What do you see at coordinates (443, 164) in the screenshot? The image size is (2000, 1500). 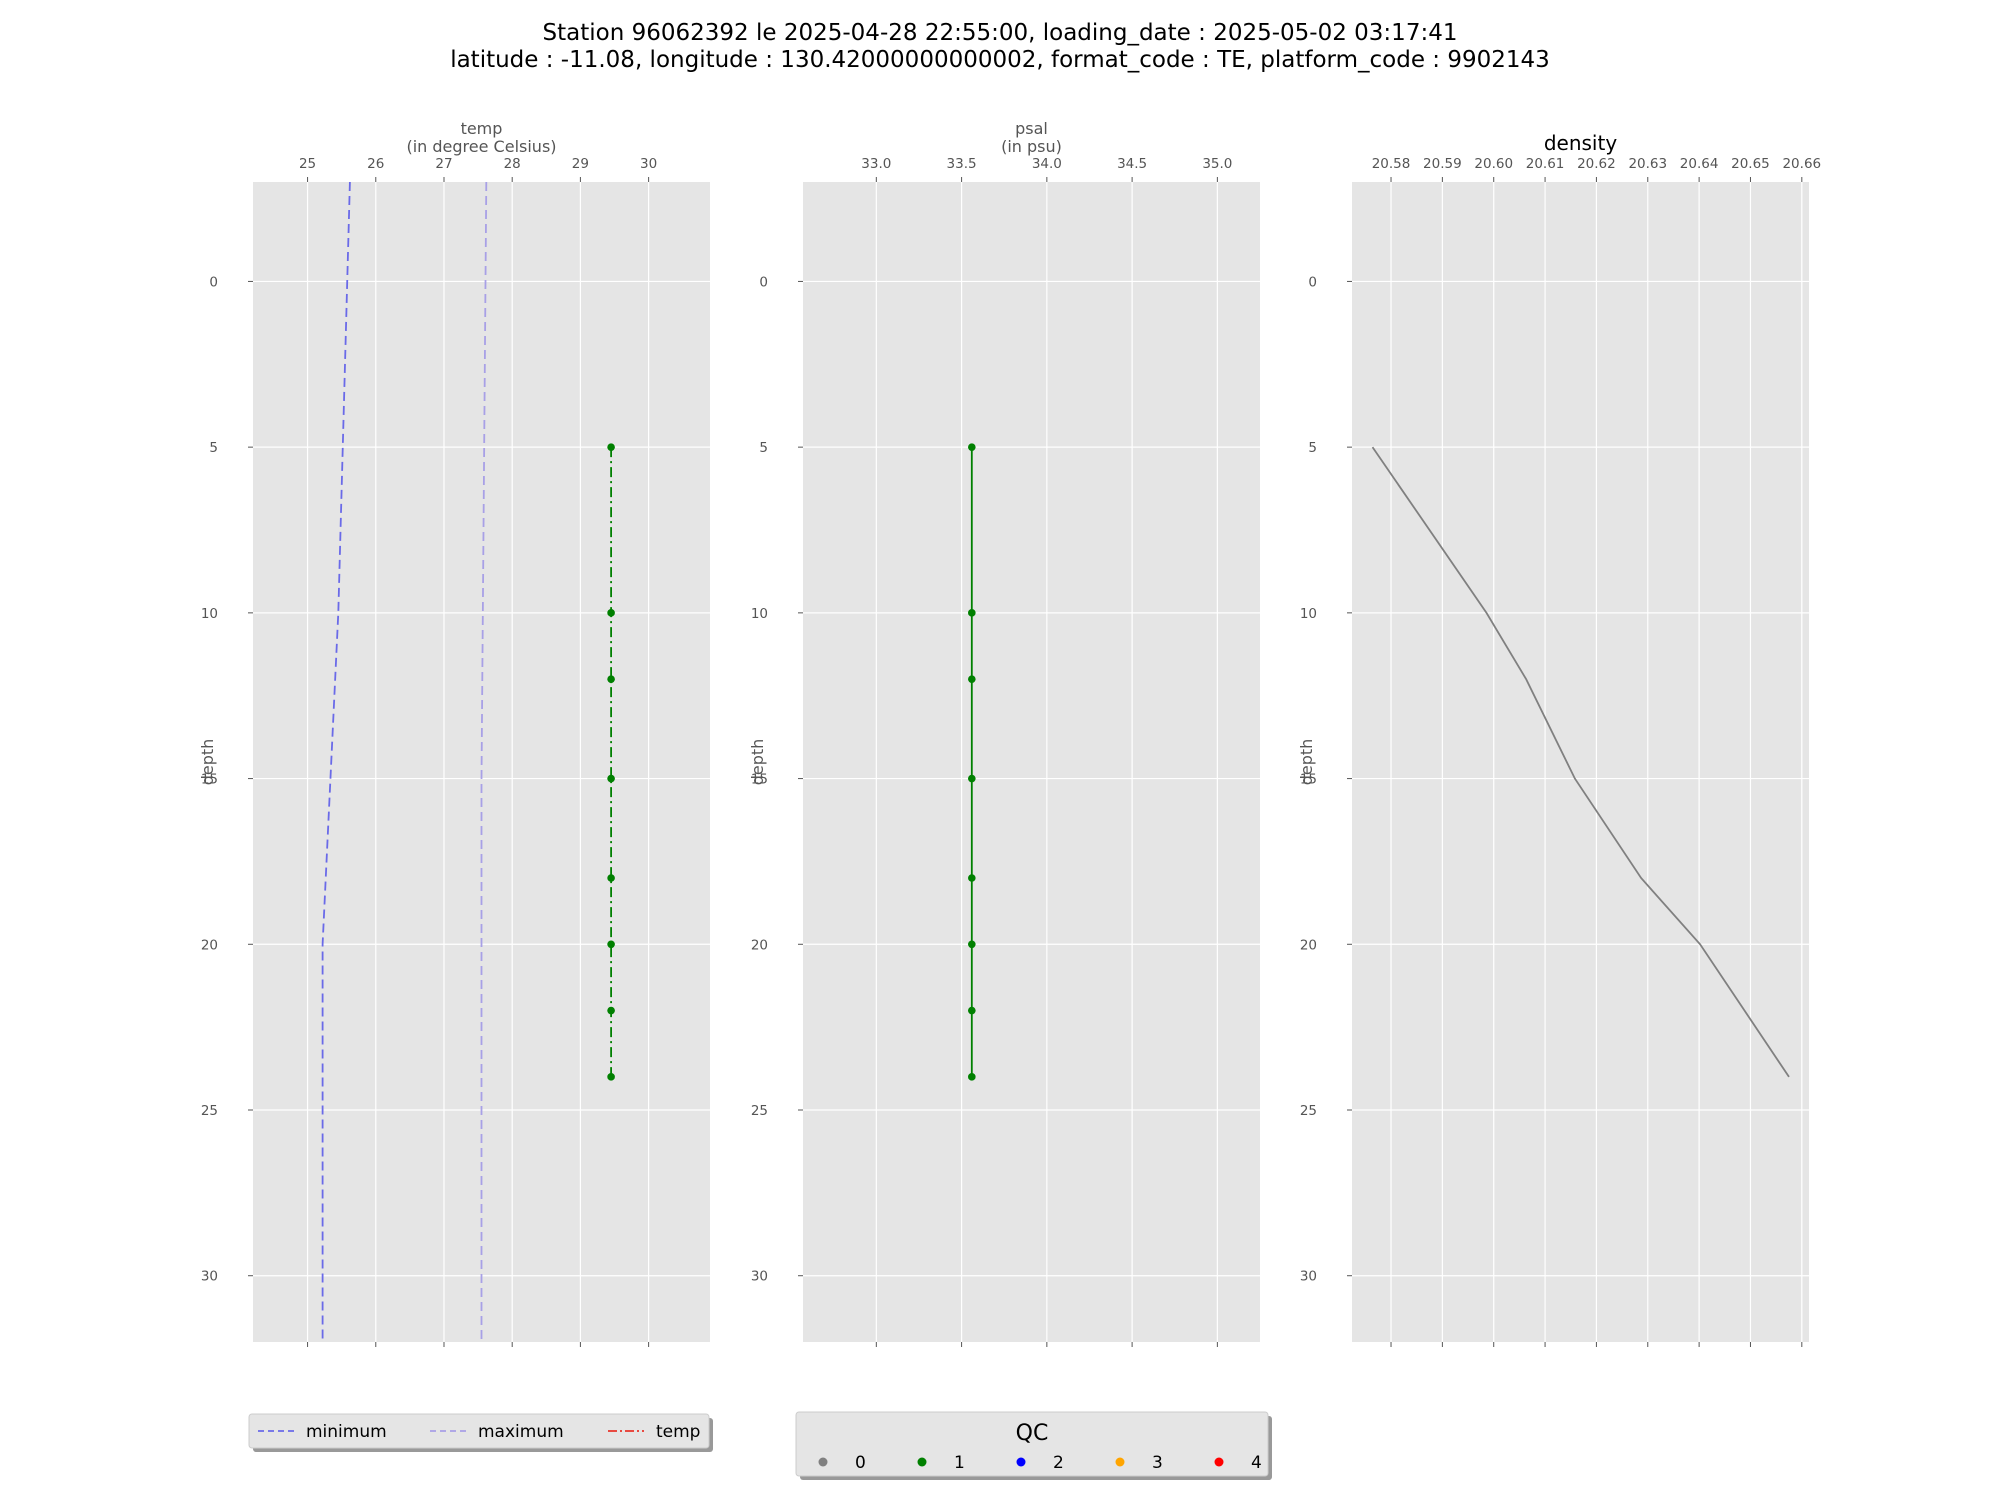 I see `x-tick-label: 27` at bounding box center [443, 164].